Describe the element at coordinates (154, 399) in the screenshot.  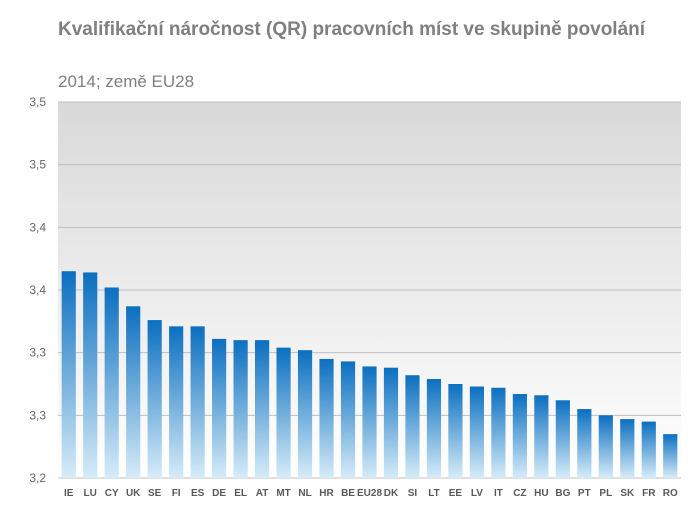
I see `bar-se` at that location.